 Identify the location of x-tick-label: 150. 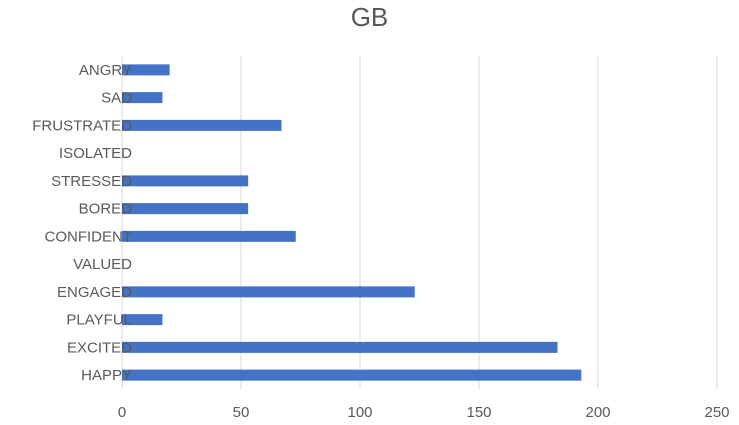
(478, 412).